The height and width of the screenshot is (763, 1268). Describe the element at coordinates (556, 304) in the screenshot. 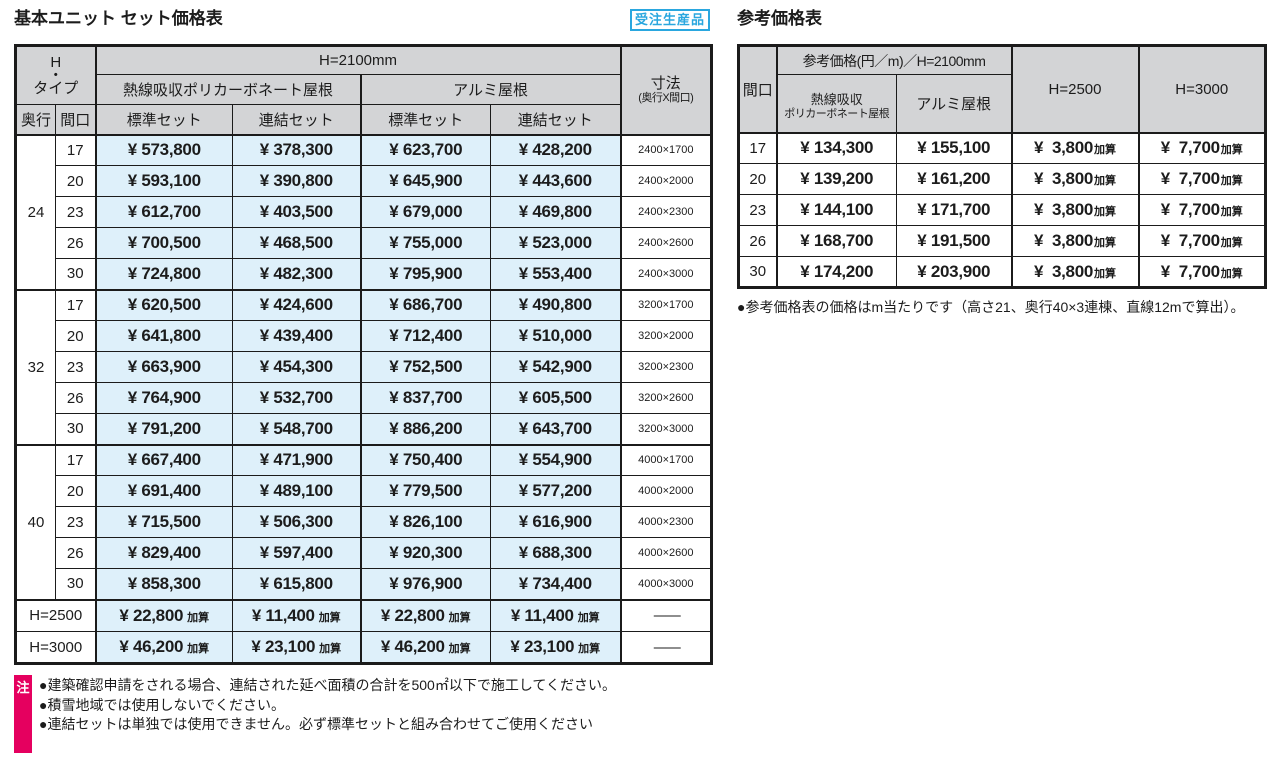

I see `price-cell: ¥ 490,800` at that location.